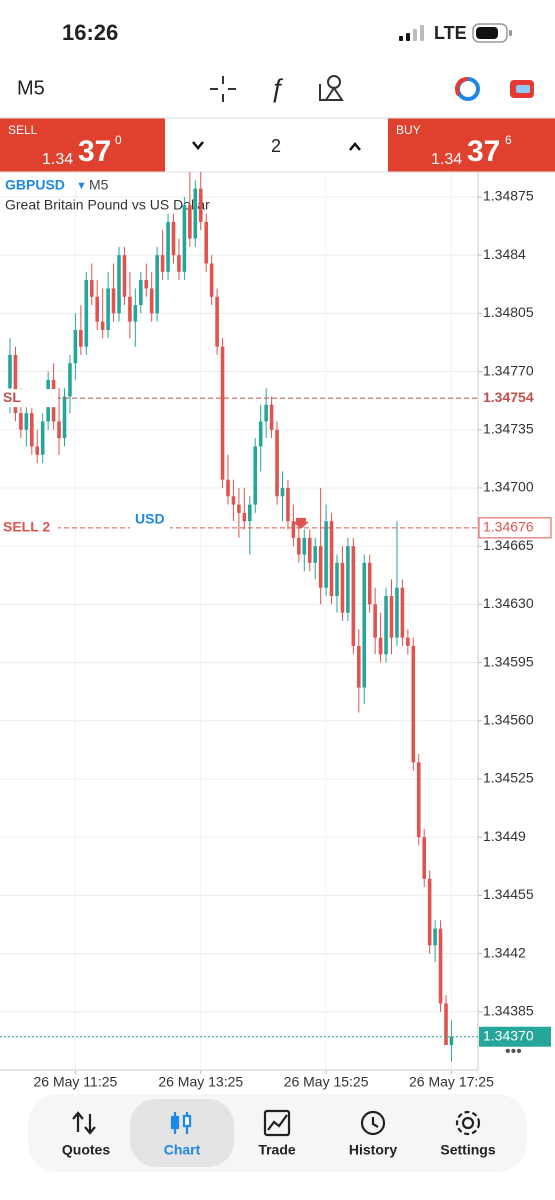  What do you see at coordinates (150, 519) in the screenshot?
I see `level-currency: USD` at bounding box center [150, 519].